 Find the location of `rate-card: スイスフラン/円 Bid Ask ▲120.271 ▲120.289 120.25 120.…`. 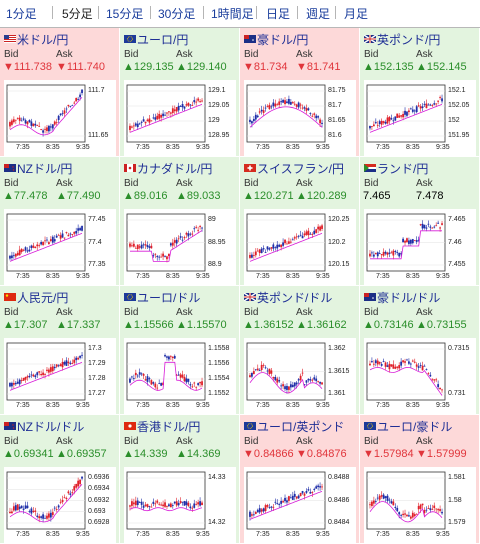

rate-card: スイスフラン/円 Bid Ask ▲120.271 ▲120.289 120.25 120.… is located at coordinates (300, 221).